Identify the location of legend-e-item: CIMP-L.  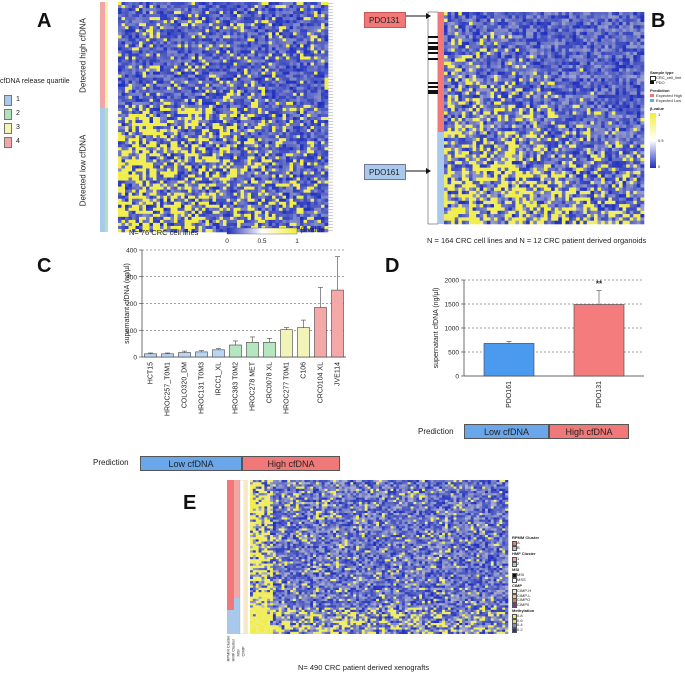
(524, 595).